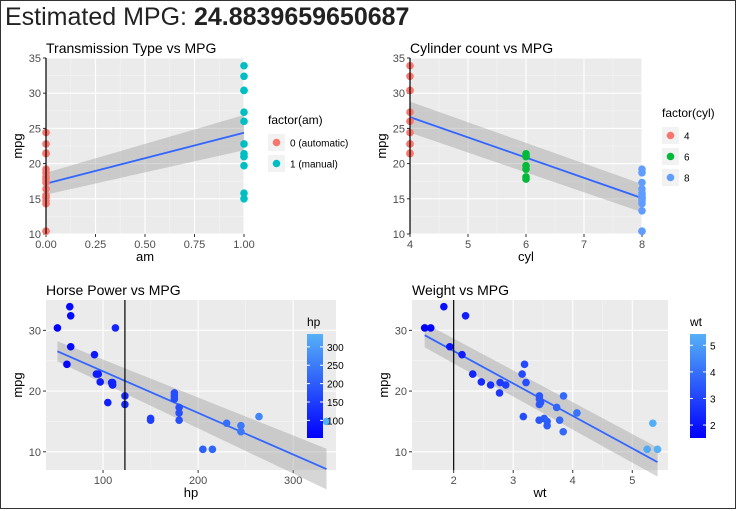 The image size is (738, 511). Describe the element at coordinates (460, 290) in the screenshot. I see `chart-title: Weight vs MPG` at that location.